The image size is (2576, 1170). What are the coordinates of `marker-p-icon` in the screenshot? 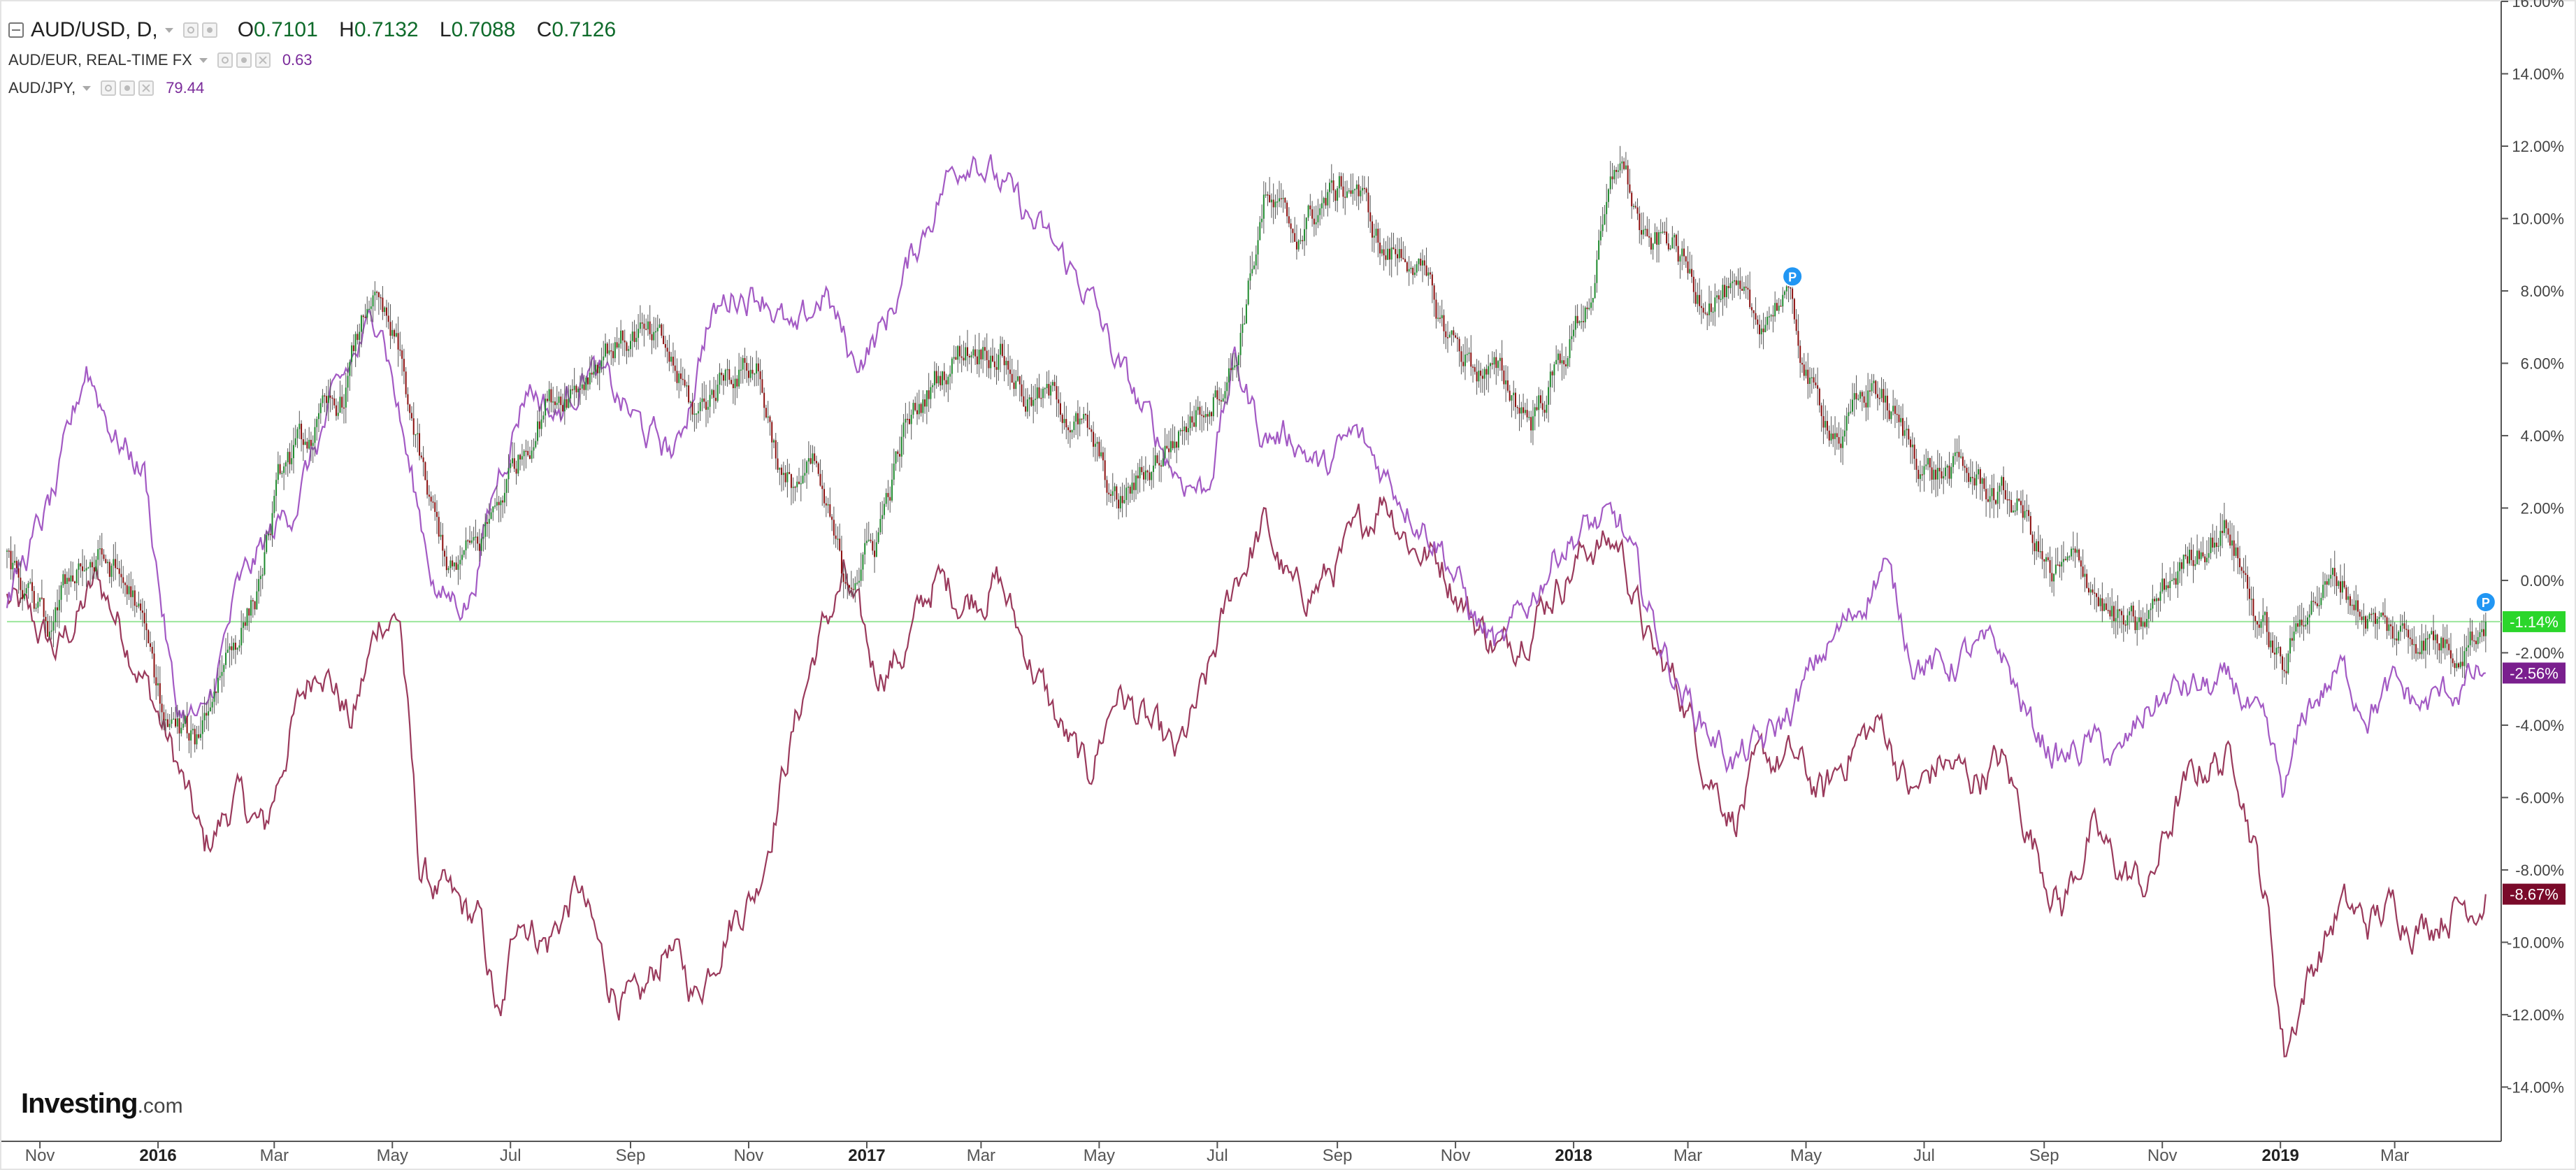 It's located at (1793, 276).